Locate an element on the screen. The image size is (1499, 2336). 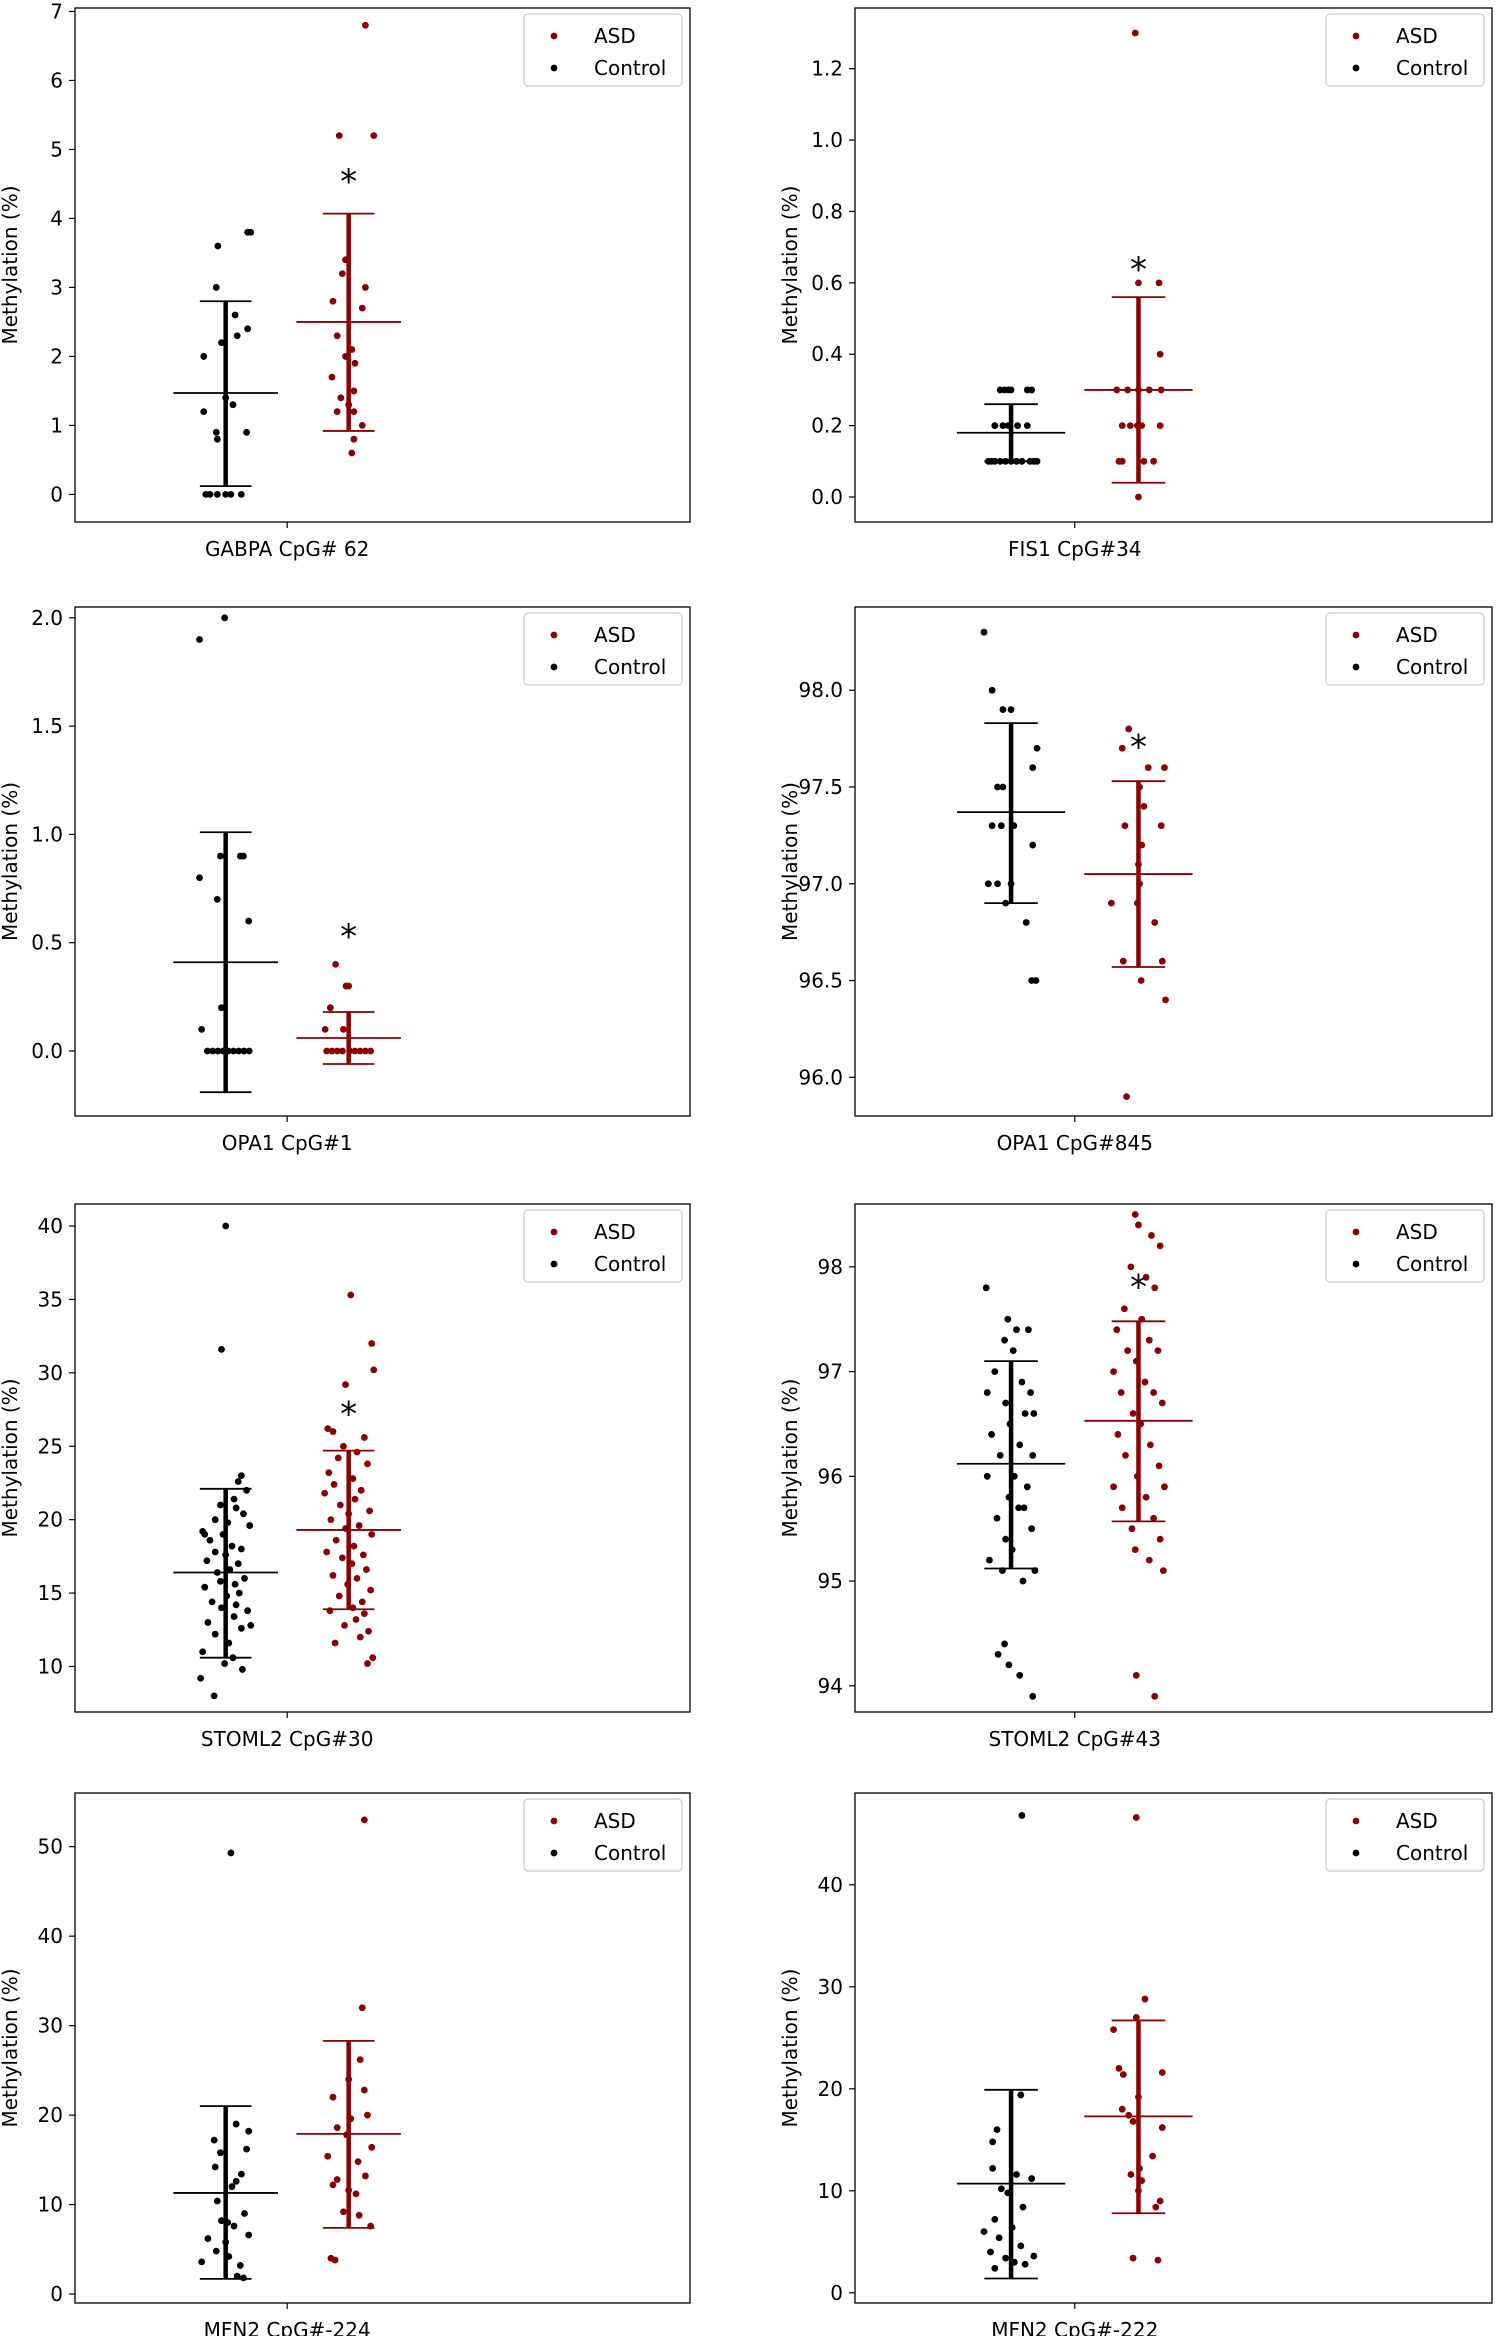
x-axis-label: OPA1 CpG#845 is located at coordinates (1075, 1143).